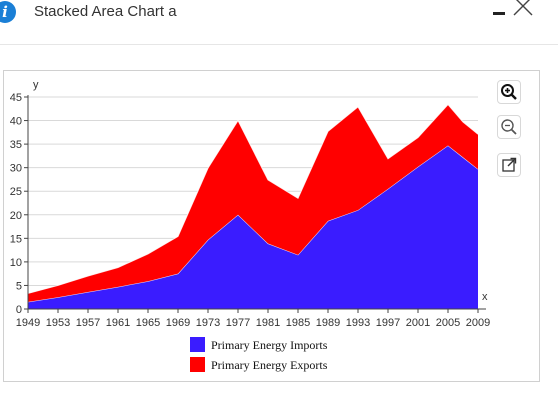  I want to click on x-tick-label: 1953, so click(58, 323).